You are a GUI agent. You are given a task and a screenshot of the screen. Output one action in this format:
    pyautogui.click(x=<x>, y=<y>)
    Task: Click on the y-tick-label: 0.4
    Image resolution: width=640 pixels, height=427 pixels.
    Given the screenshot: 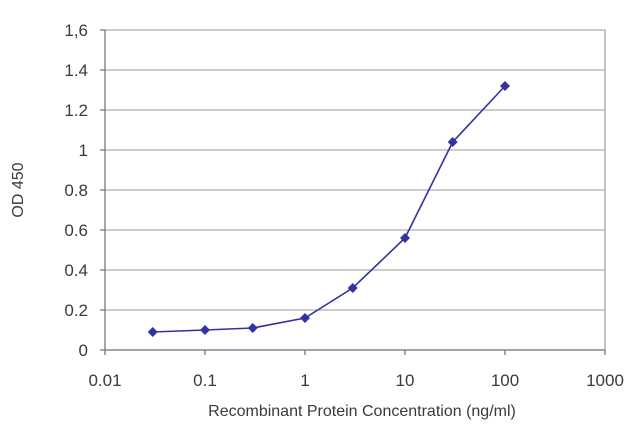 What is the action you would take?
    pyautogui.click(x=76, y=270)
    